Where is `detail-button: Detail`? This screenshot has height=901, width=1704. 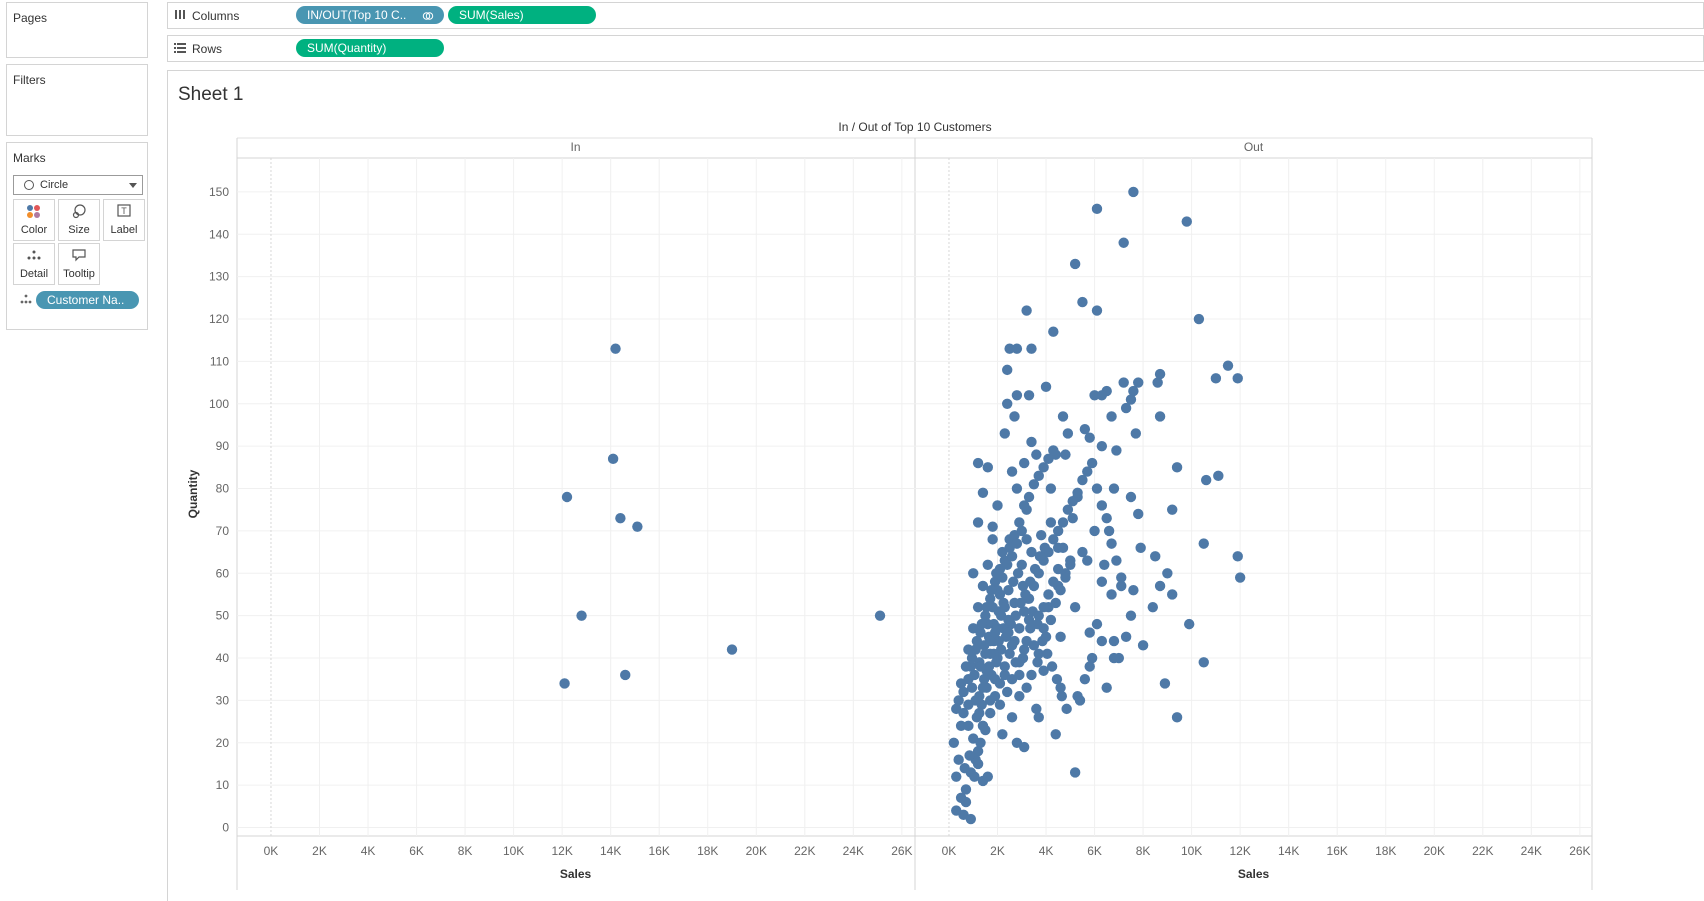
detail-button: Detail is located at coordinates (34, 264).